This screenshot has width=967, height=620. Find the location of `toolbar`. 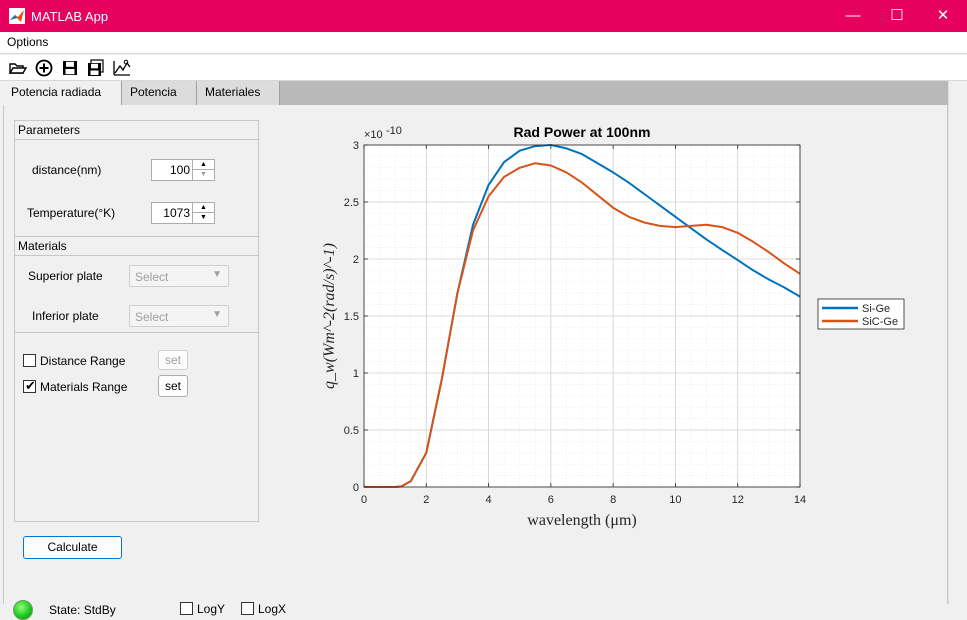

toolbar is located at coordinates (483, 68).